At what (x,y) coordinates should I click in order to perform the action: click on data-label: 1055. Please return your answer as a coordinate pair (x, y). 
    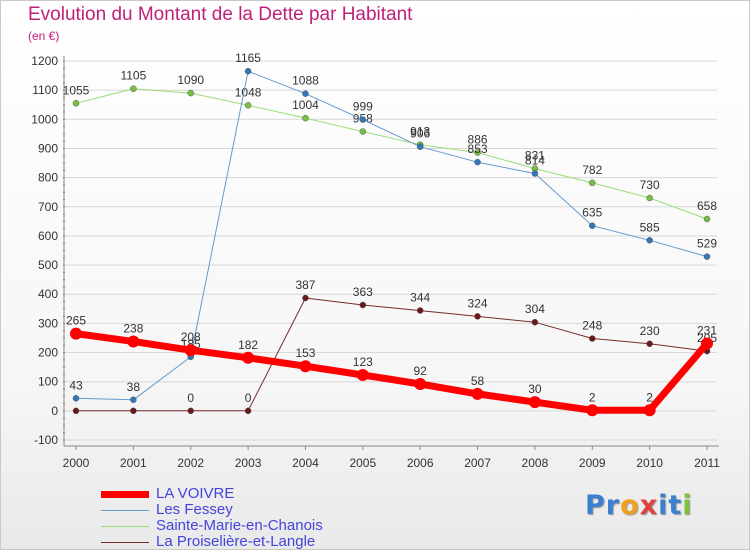
    Looking at the image, I should click on (76, 90).